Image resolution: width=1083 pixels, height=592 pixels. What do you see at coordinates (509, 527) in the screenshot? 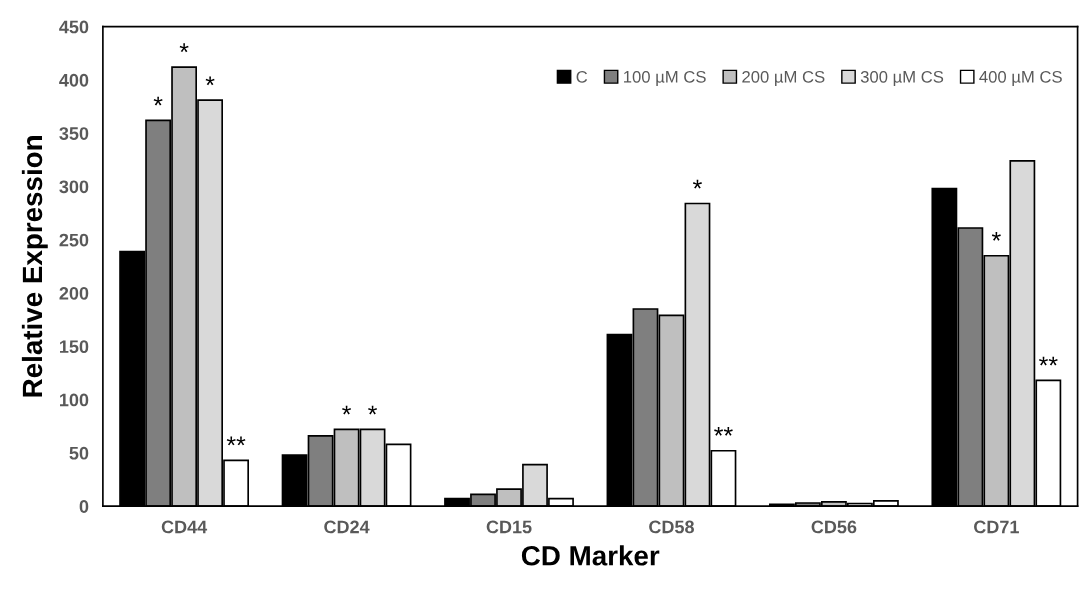
I see `x-tick-label: CD15` at bounding box center [509, 527].